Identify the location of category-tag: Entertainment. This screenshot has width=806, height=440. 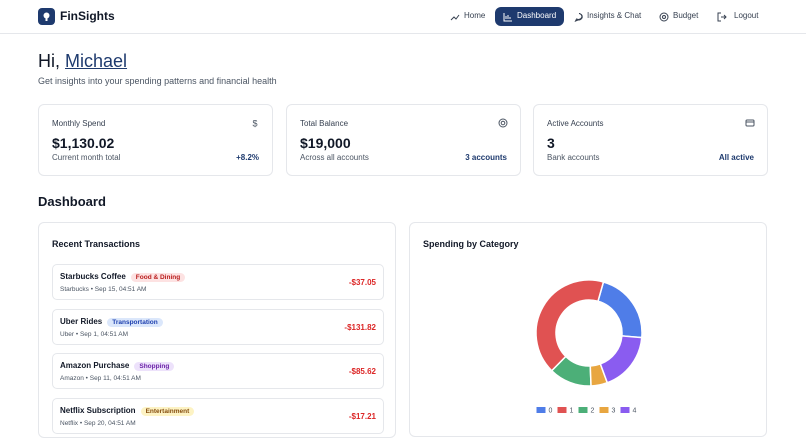
(167, 411).